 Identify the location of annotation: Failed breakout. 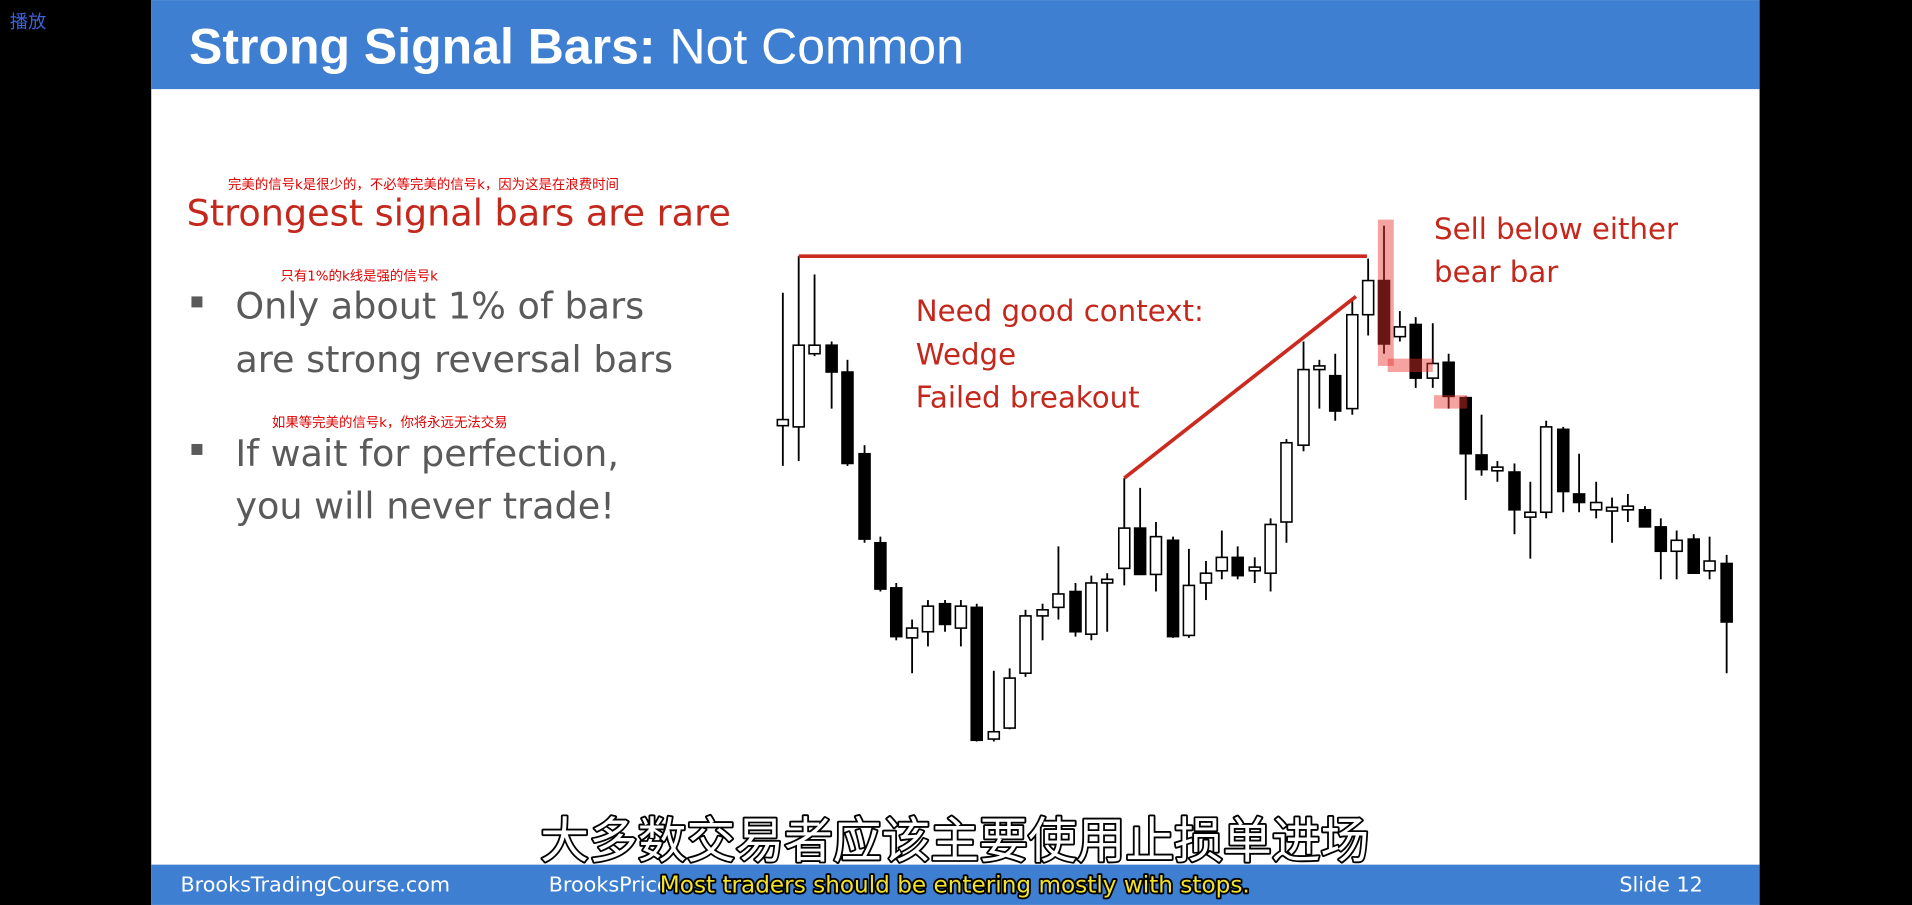
(1028, 397).